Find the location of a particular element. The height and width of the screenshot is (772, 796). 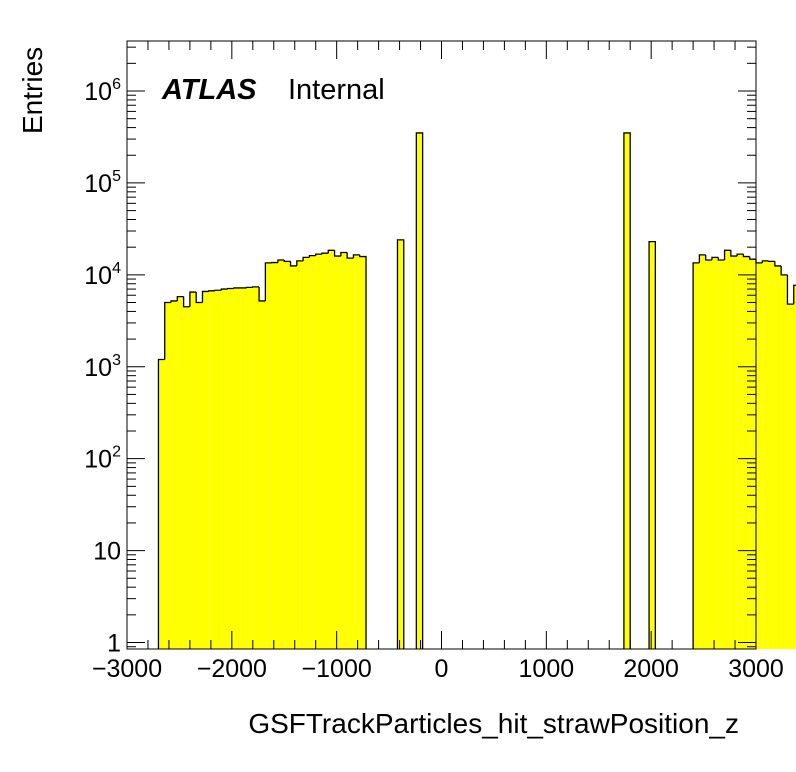

y-axis-title: Entries is located at coordinates (32, 90).